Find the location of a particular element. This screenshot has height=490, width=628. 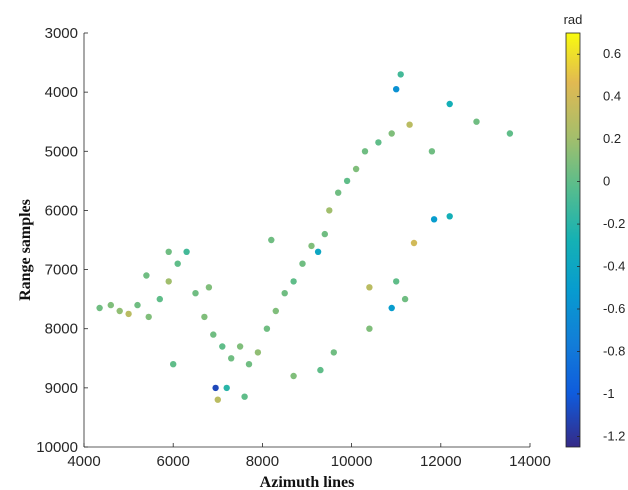

x-tick-label: 14000 is located at coordinates (530, 461).